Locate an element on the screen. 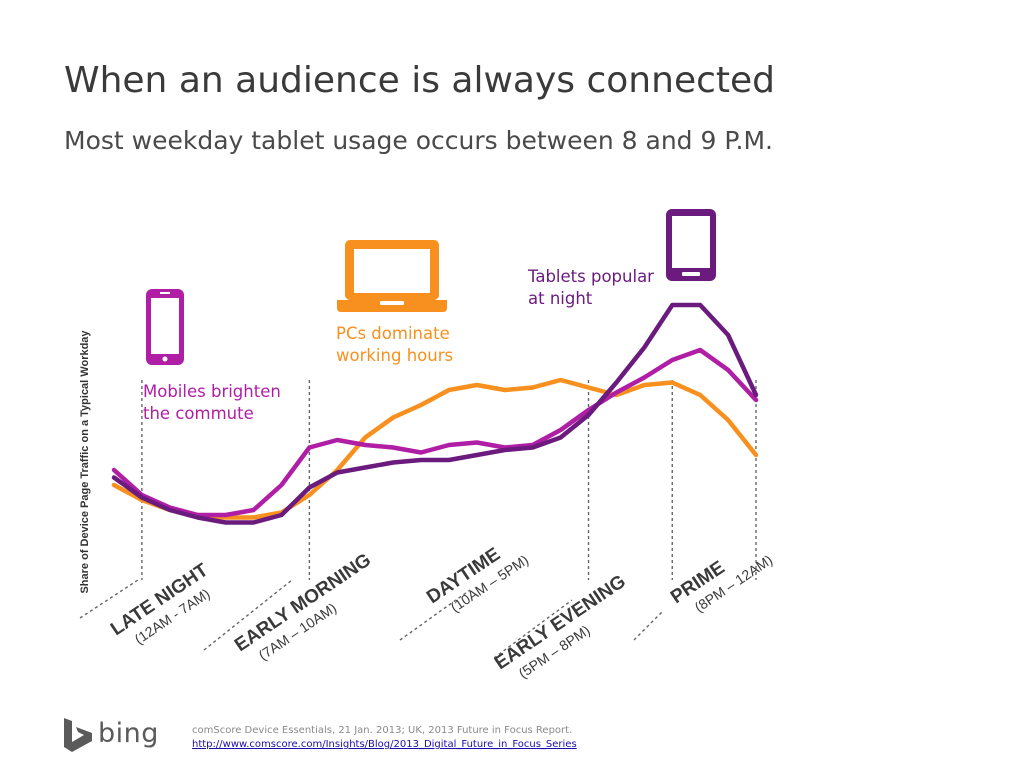 The width and height of the screenshot is (1024, 768). period-daytime: DAYTIME(10AM – 5PM) is located at coordinates (477, 579).